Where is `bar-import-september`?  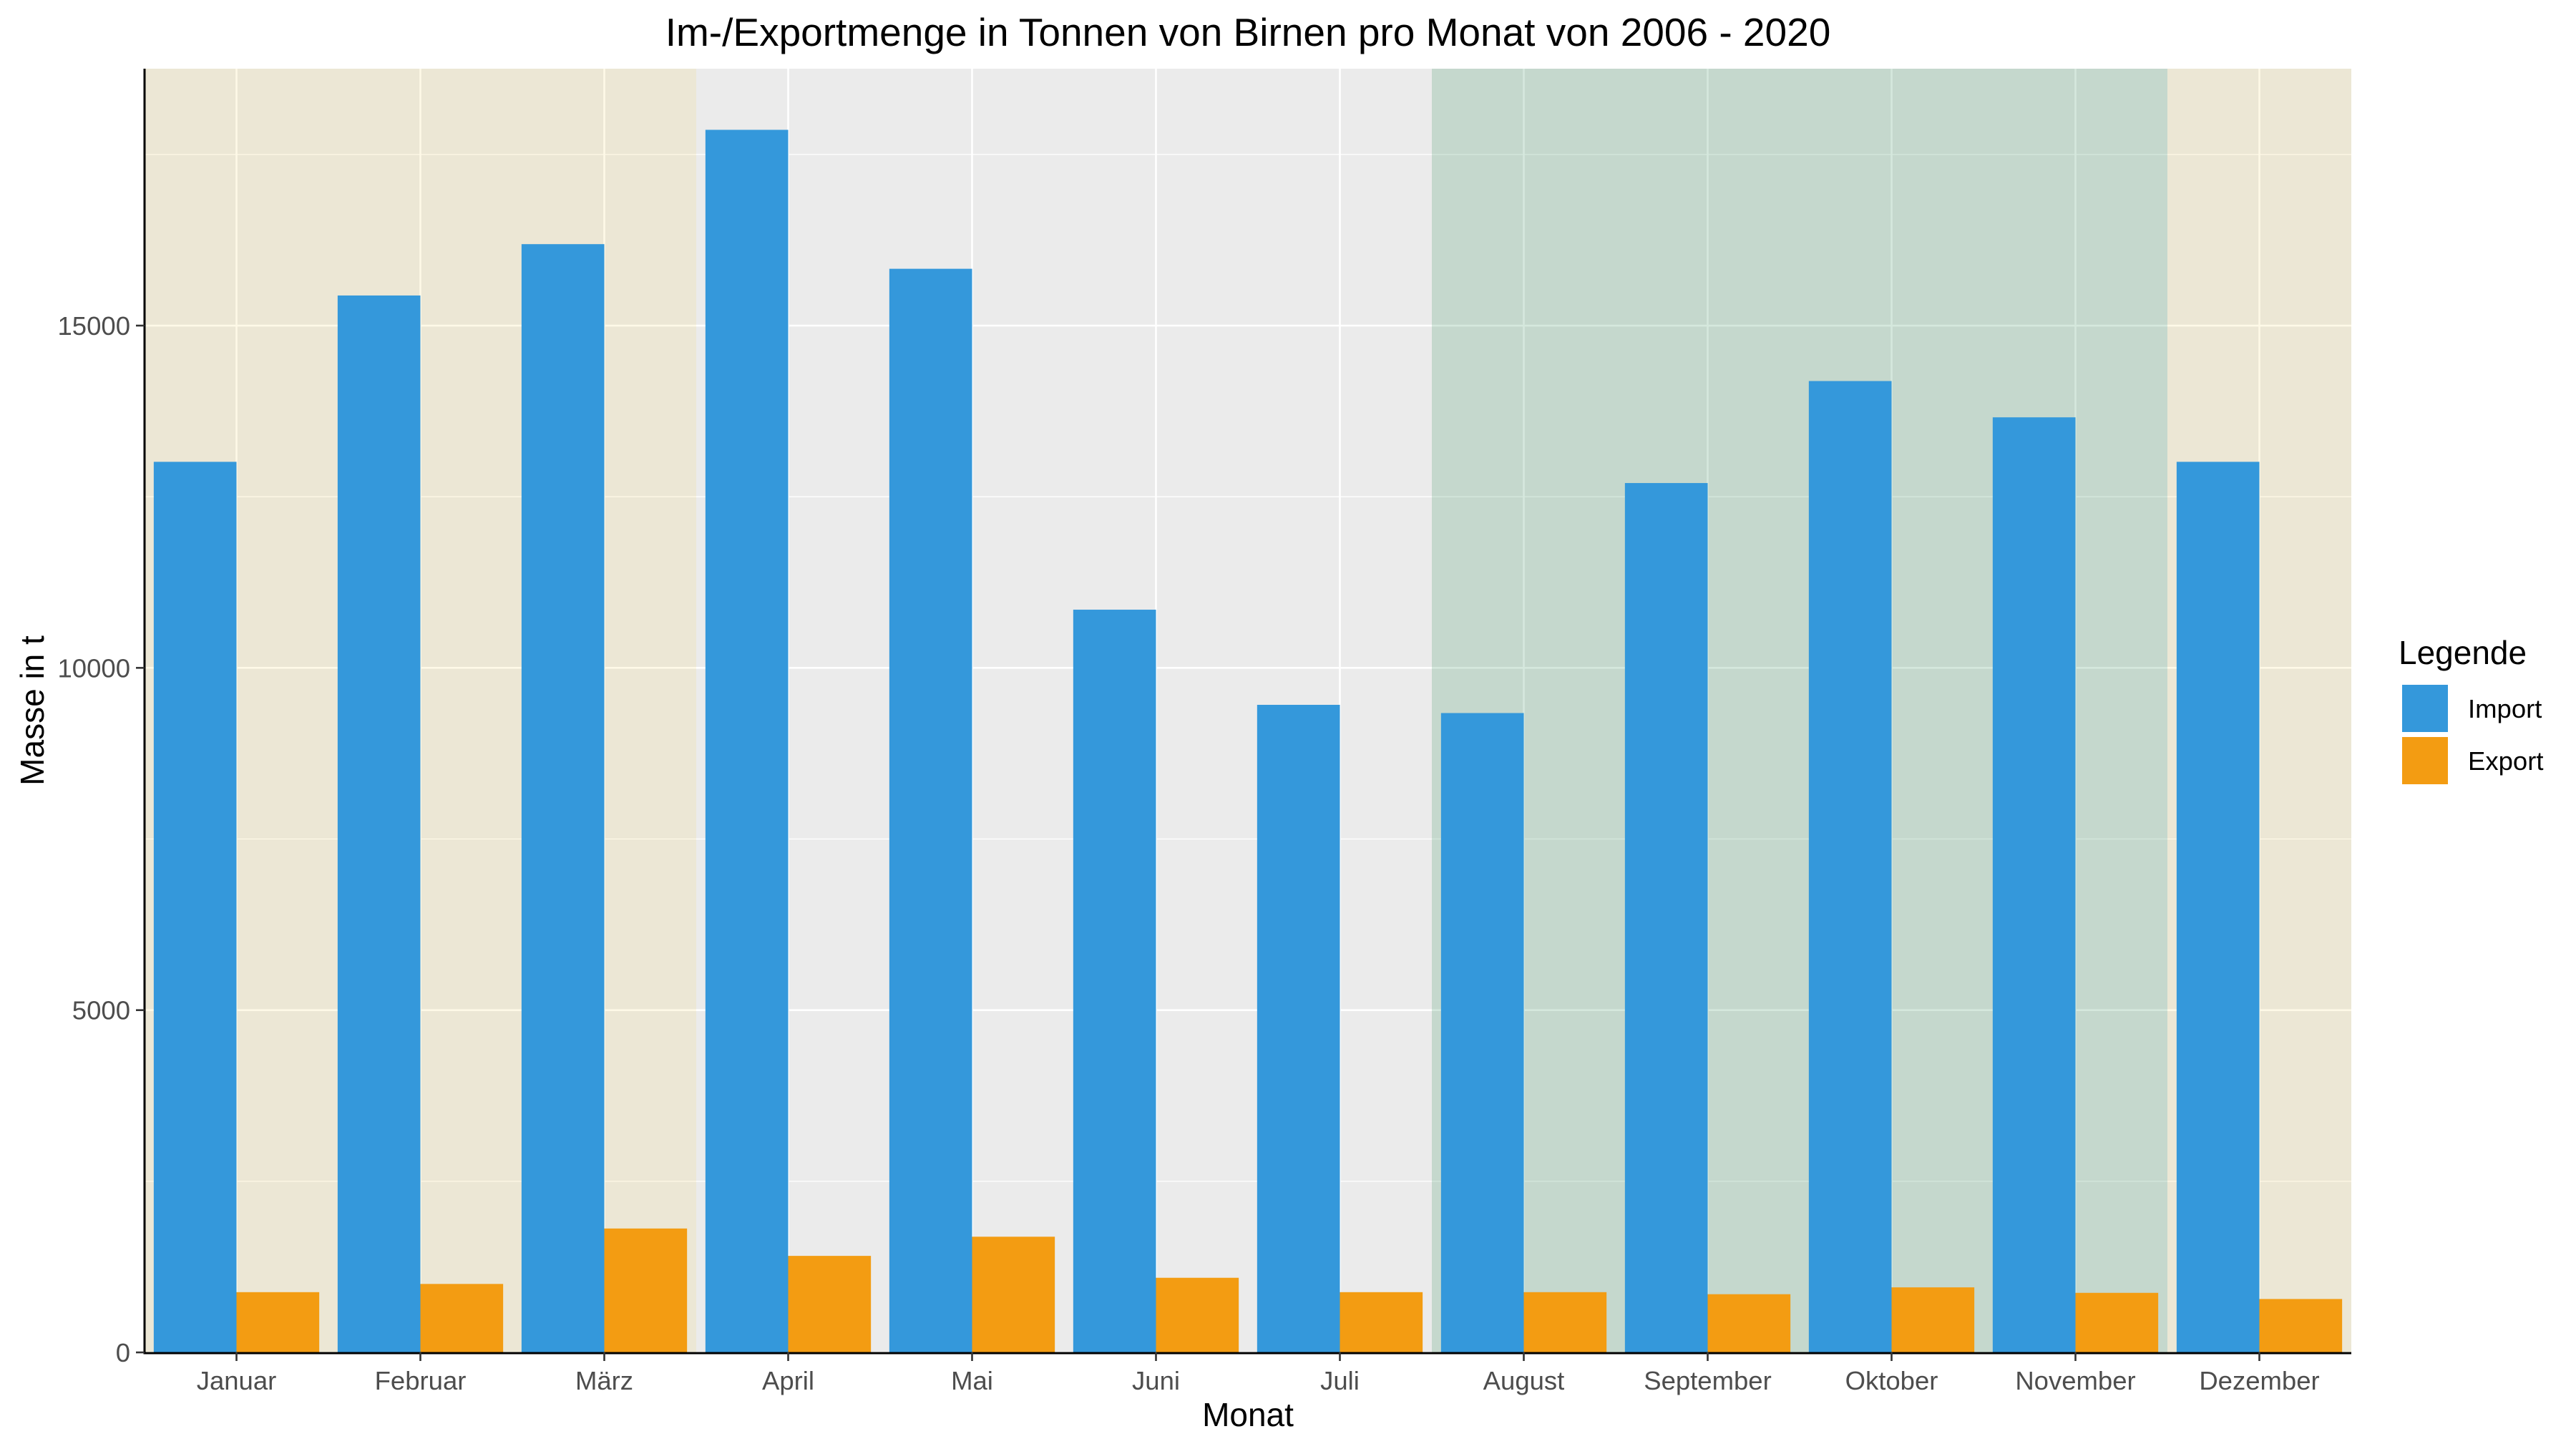 bar-import-september is located at coordinates (1666, 918).